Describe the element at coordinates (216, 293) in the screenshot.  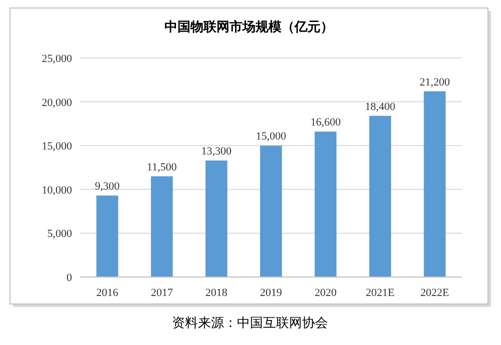
I see `x-tick-label: 2018` at that location.